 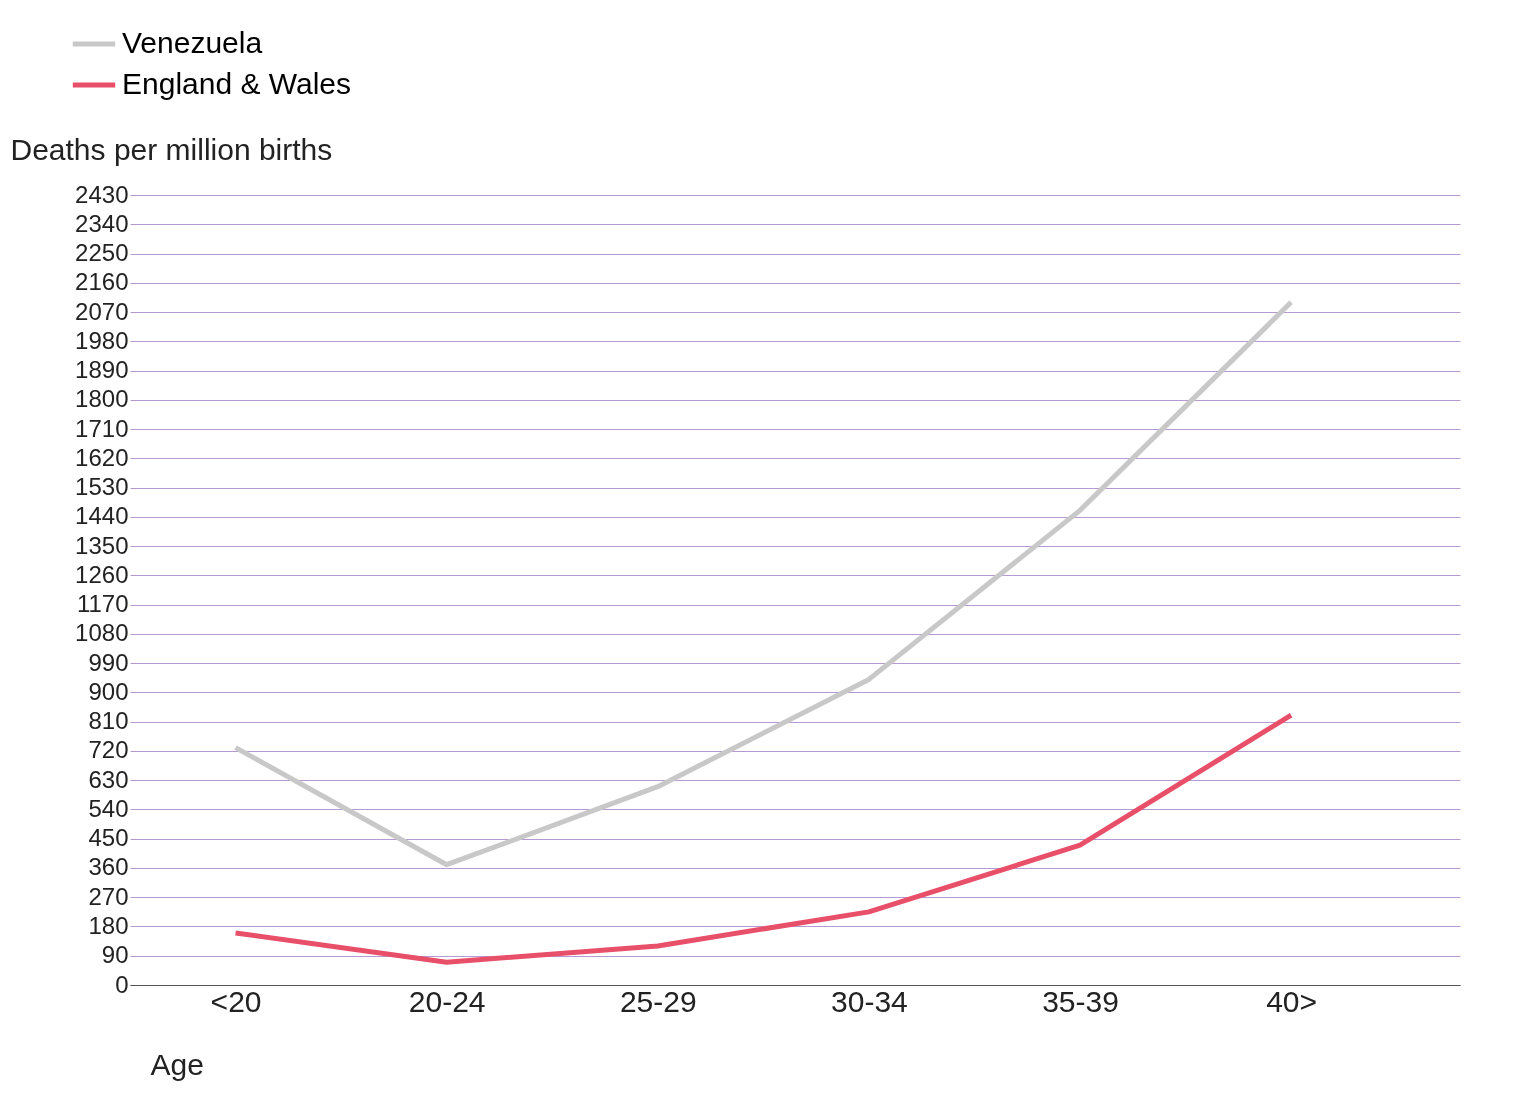 What do you see at coordinates (108, 662) in the screenshot?
I see `y-tick-label: 990` at bounding box center [108, 662].